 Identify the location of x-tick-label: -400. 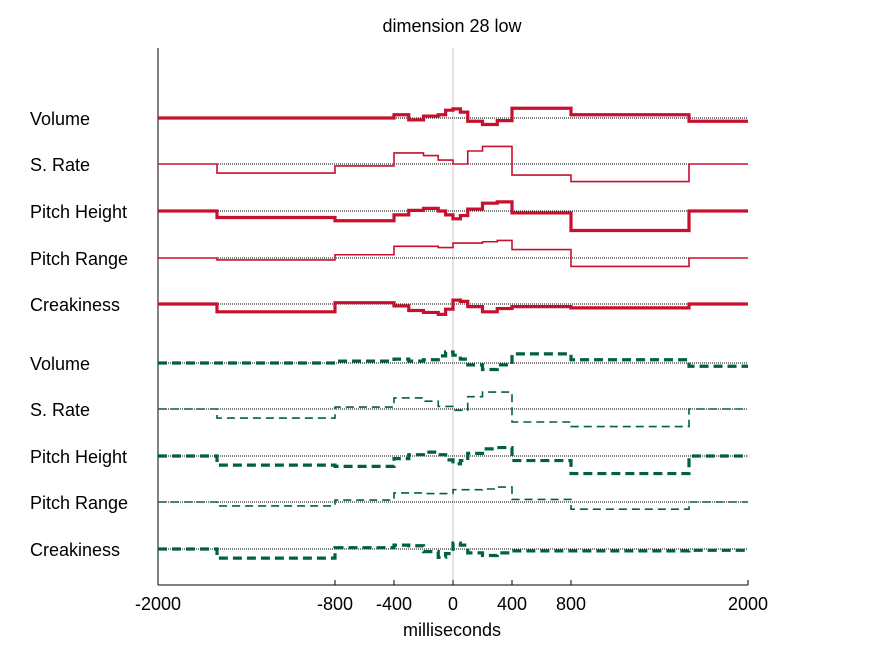
(394, 604).